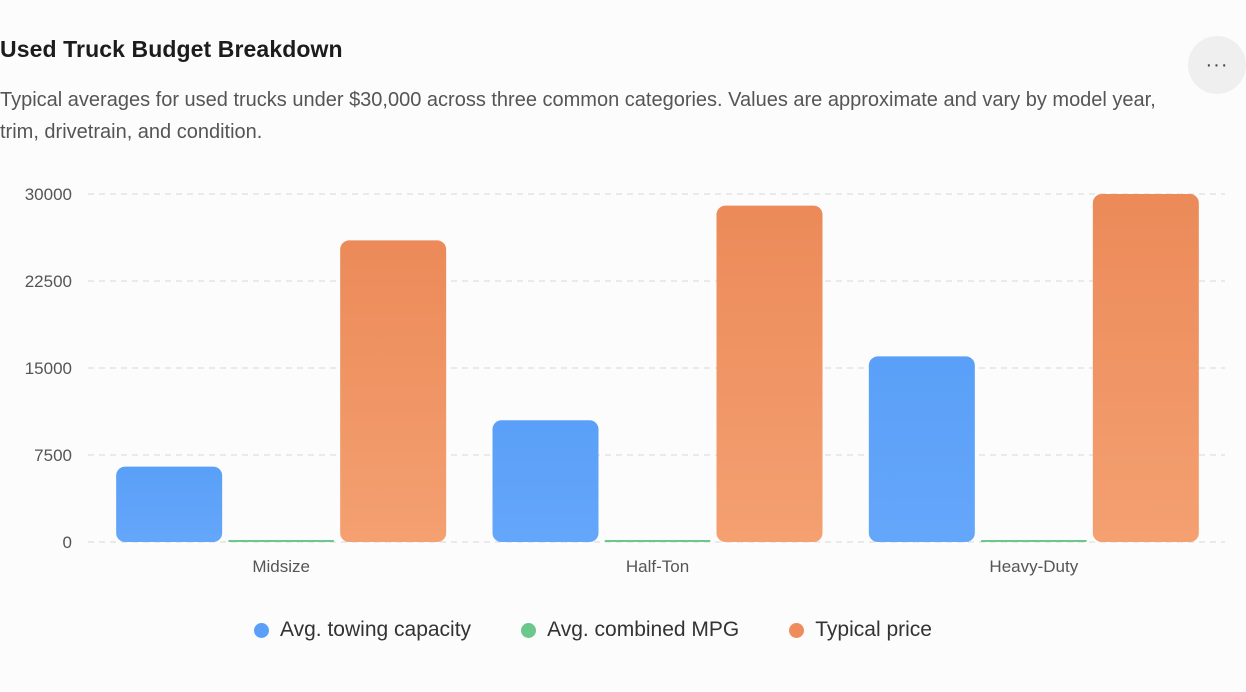  I want to click on bar-heavy-duty-mpg, so click(1033, 541).